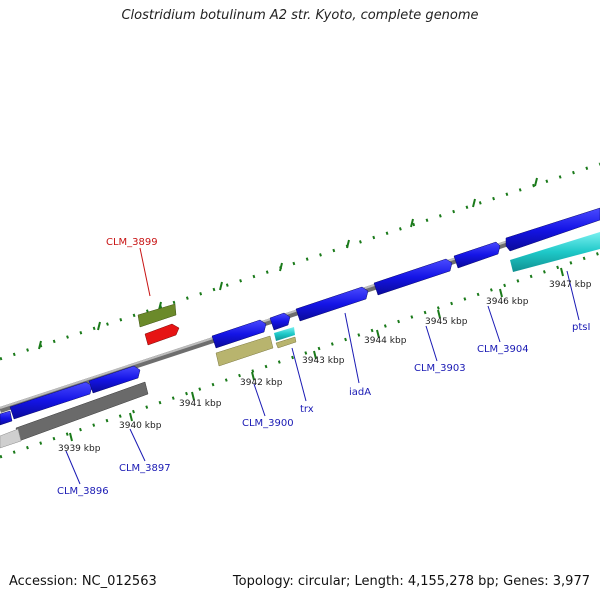  What do you see at coordinates (261, 383) in the screenshot?
I see `kbp-label-3942: 3942 kbp` at bounding box center [261, 383].